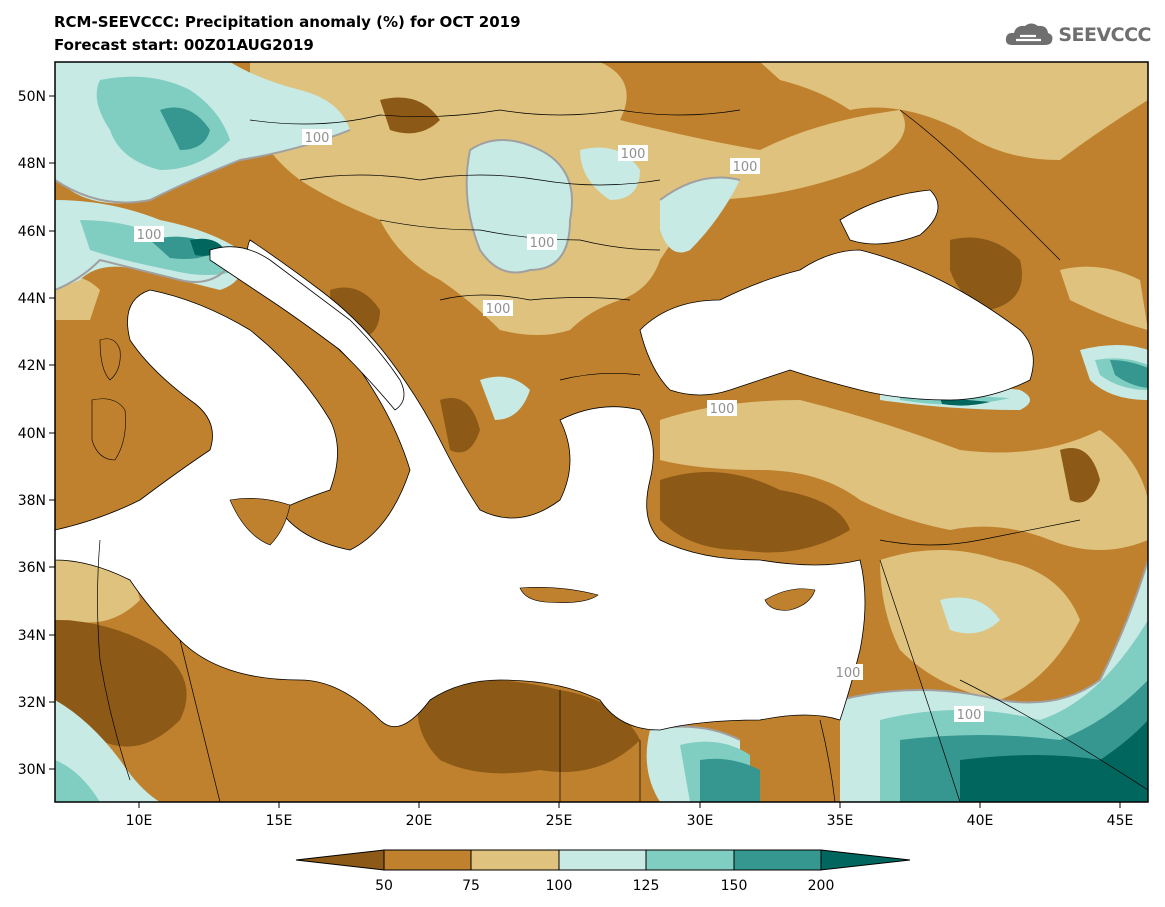  What do you see at coordinates (32, 501) in the screenshot?
I see `svg-text: 38N` at bounding box center [32, 501].